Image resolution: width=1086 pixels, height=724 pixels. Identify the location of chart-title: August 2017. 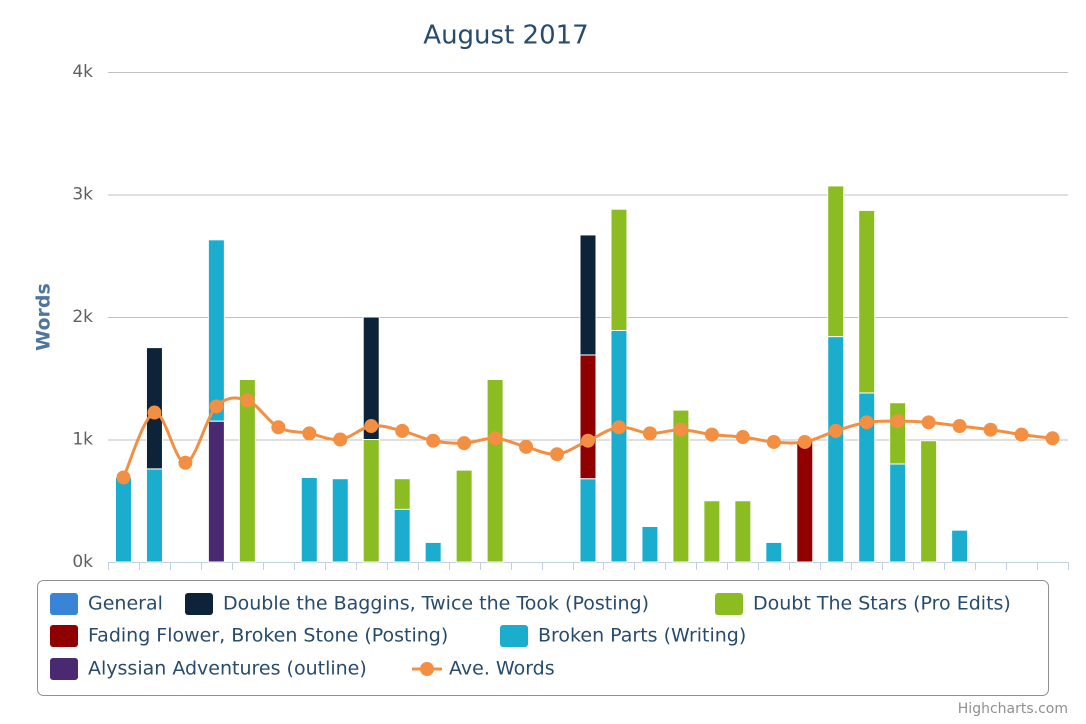
(505, 36).